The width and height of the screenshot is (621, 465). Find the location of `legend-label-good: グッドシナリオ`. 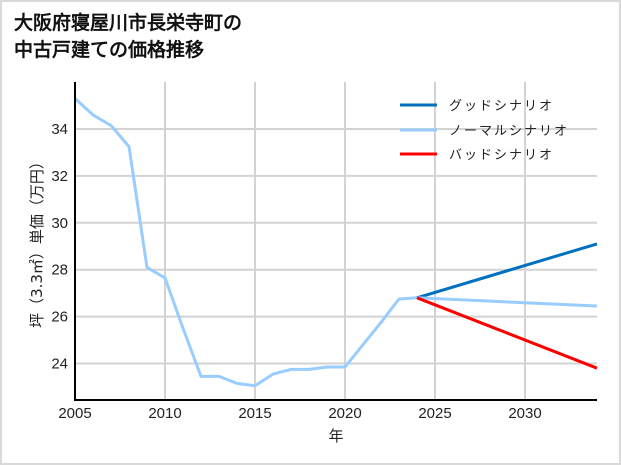

legend-label-good: グッドシナリオ is located at coordinates (501, 106).